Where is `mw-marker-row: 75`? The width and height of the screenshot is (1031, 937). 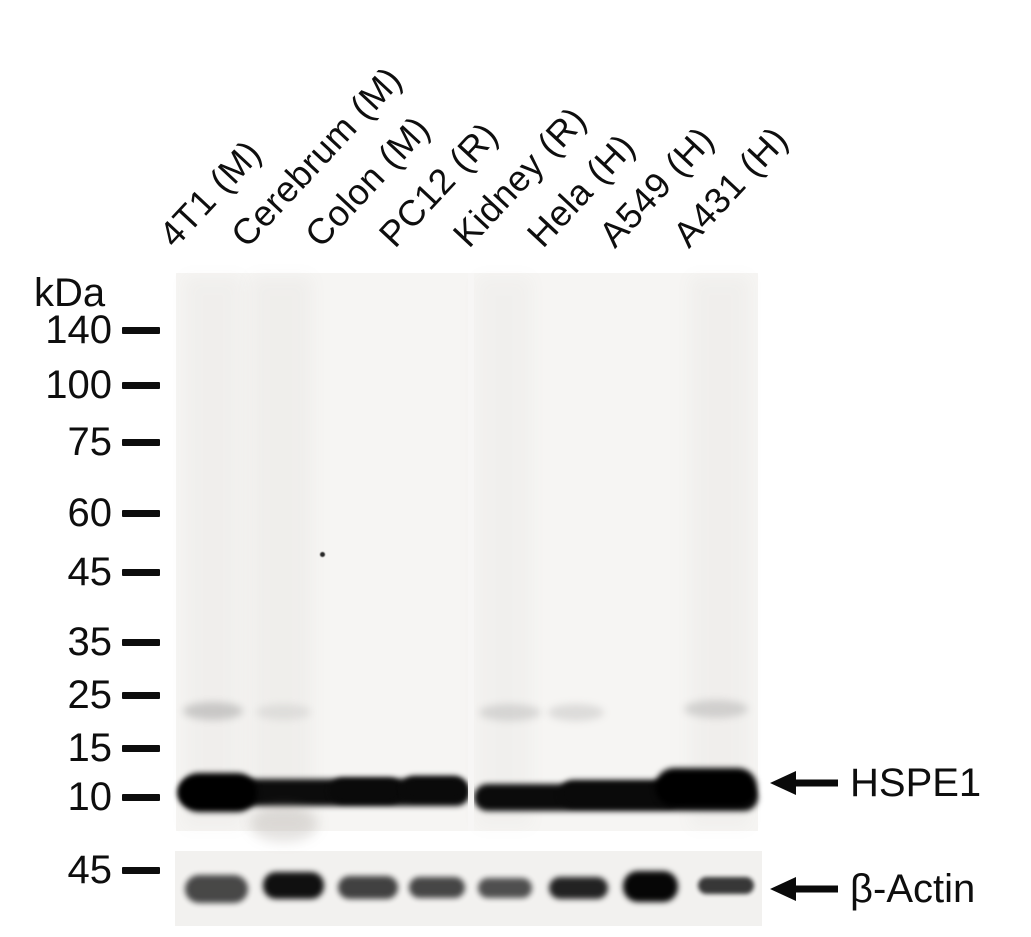 mw-marker-row: 75 is located at coordinates (95, 442).